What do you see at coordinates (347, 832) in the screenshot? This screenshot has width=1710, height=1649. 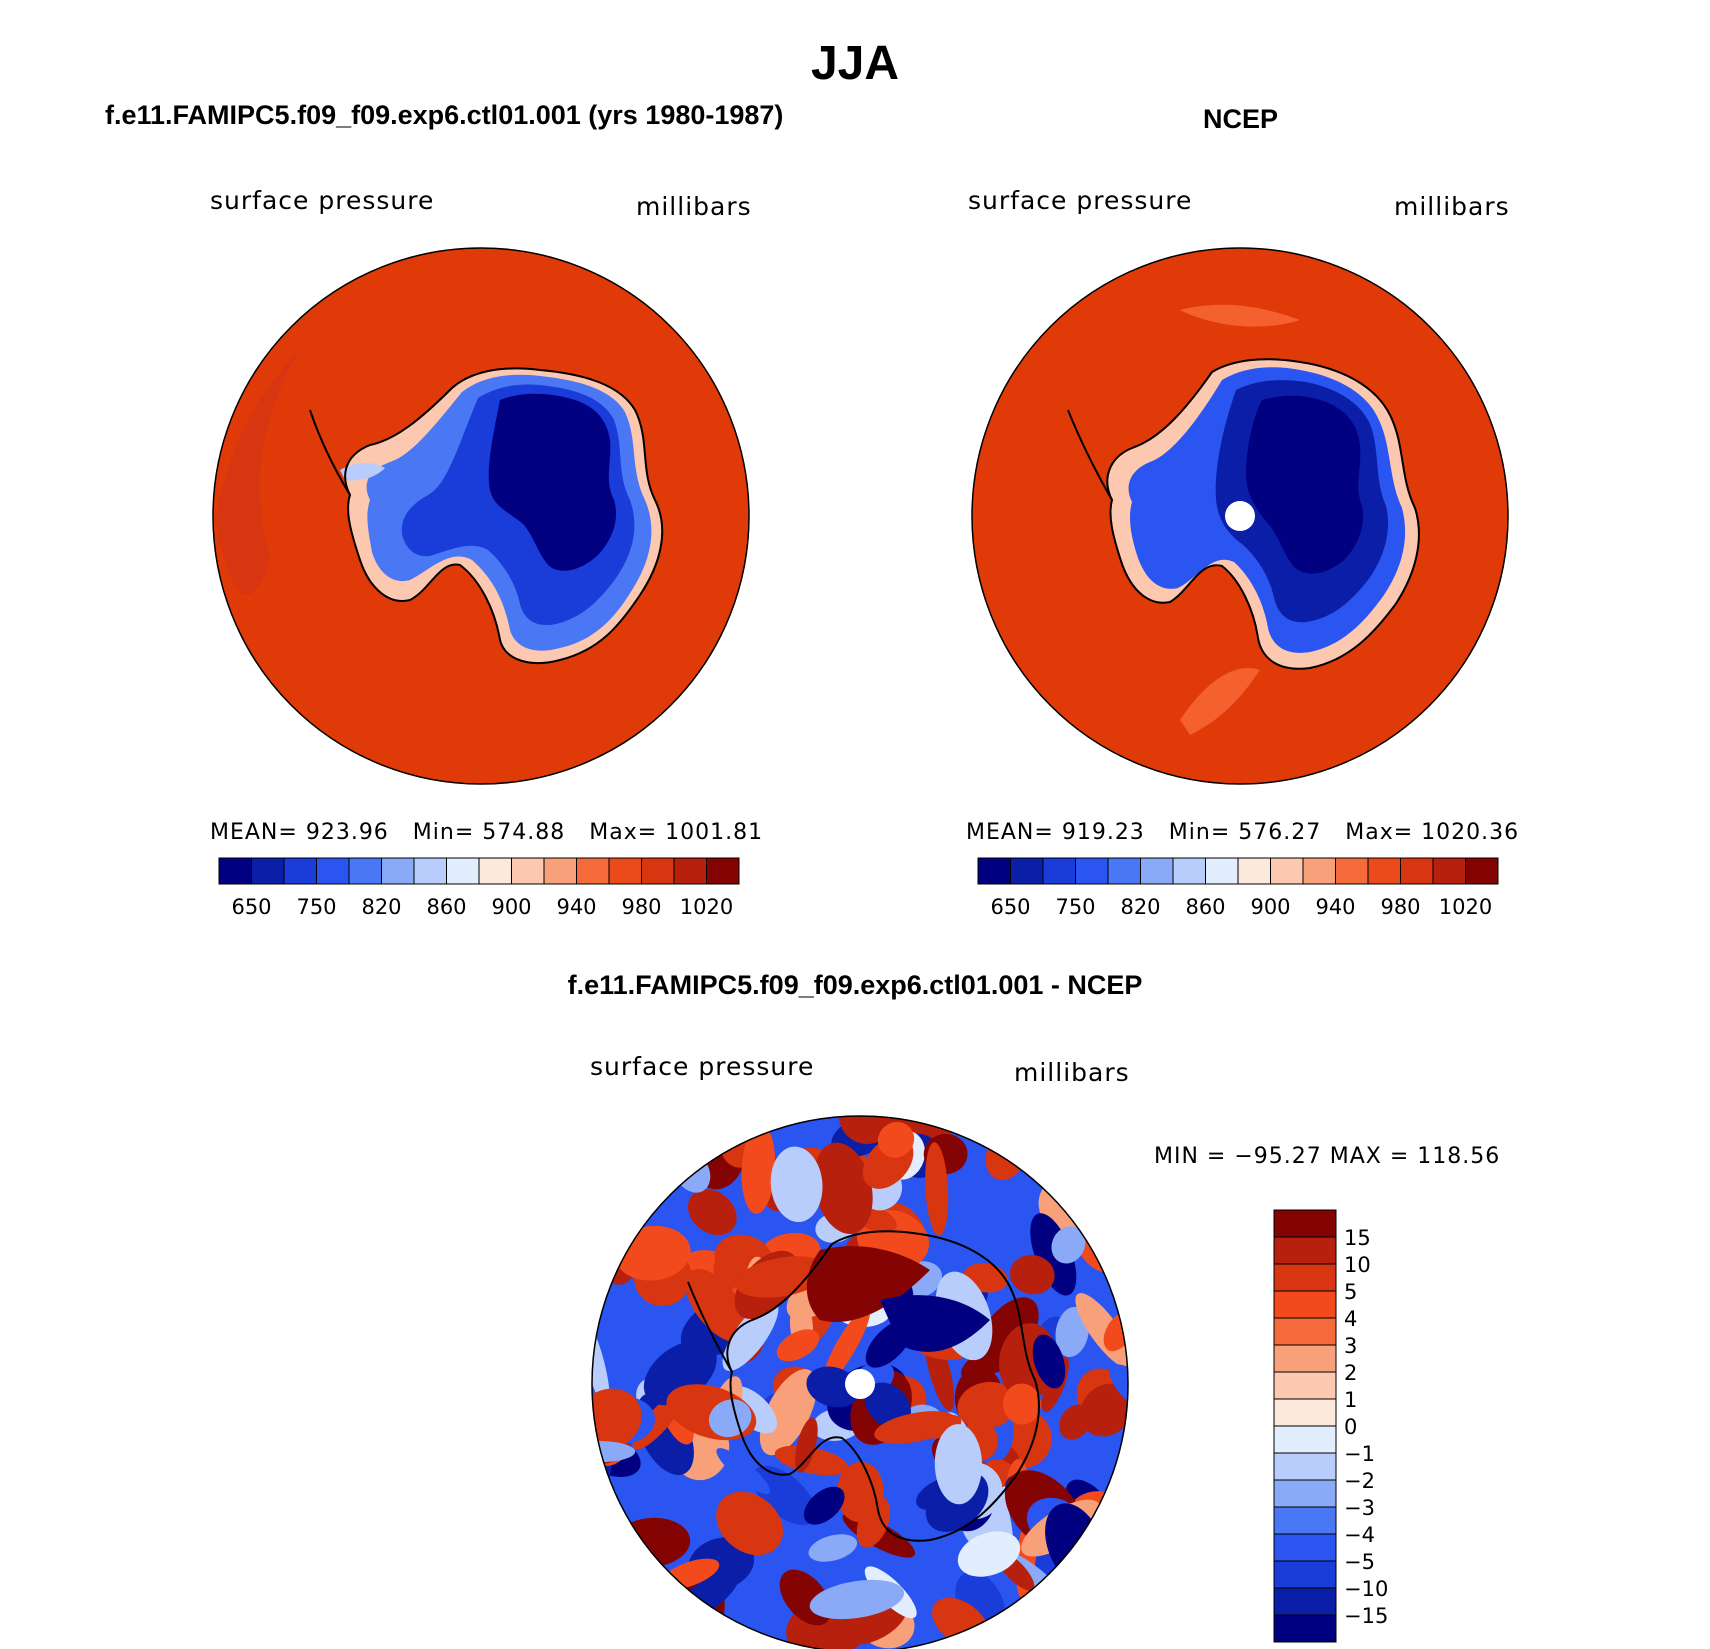 I see `panel1-mean-value: 923.96` at bounding box center [347, 832].